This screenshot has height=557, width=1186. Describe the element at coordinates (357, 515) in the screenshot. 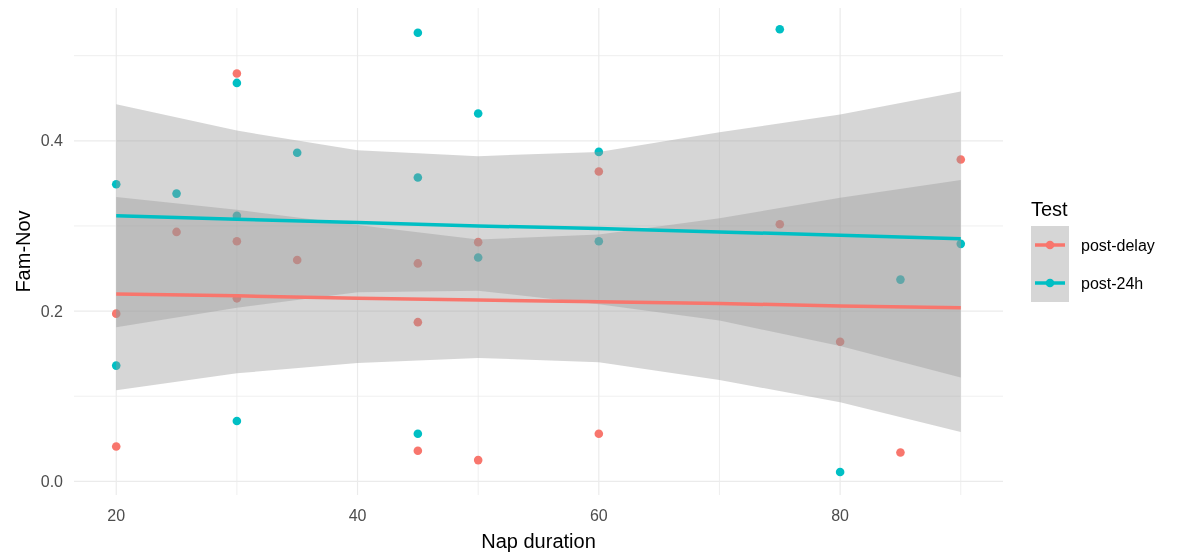

I see `x-tick-label: 40` at that location.